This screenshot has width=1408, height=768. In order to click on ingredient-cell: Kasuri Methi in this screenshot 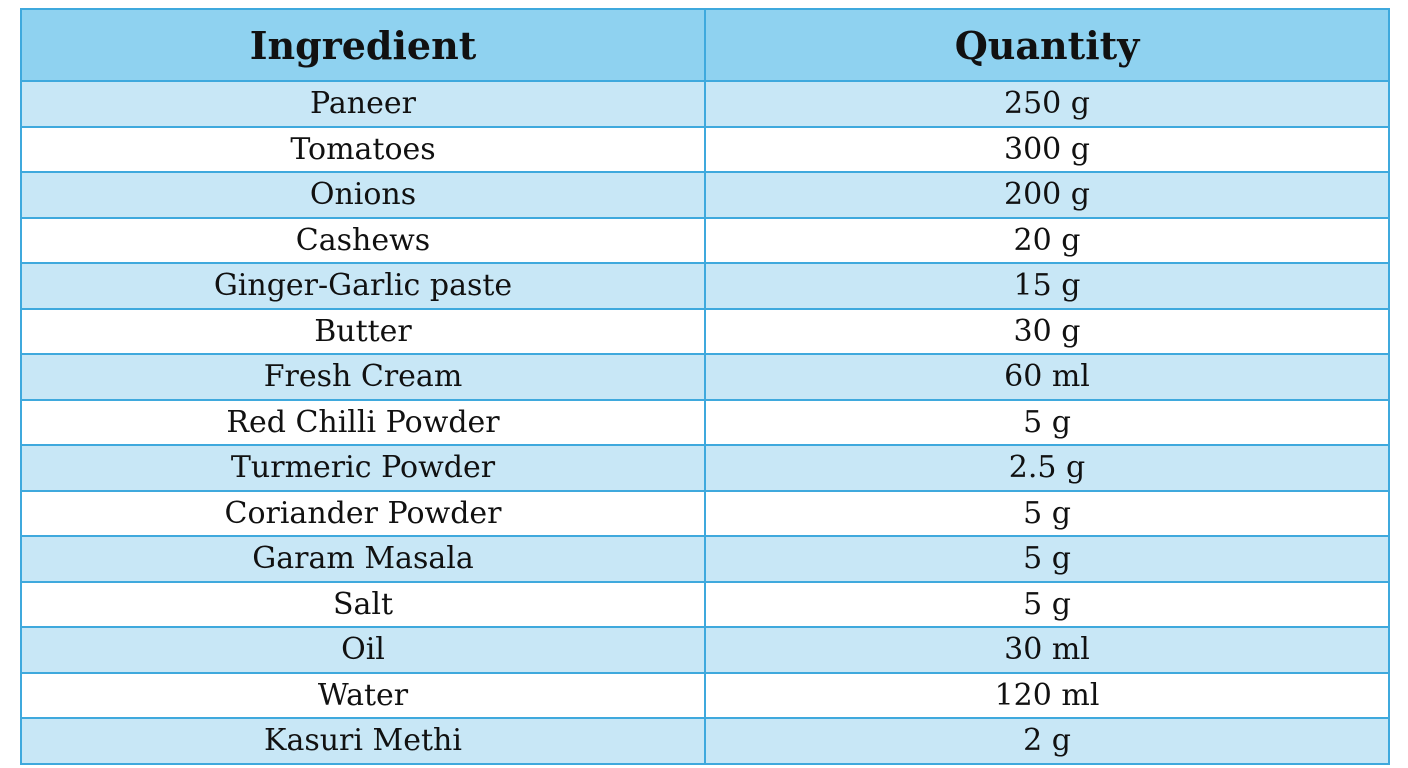, I will do `click(363, 741)`.